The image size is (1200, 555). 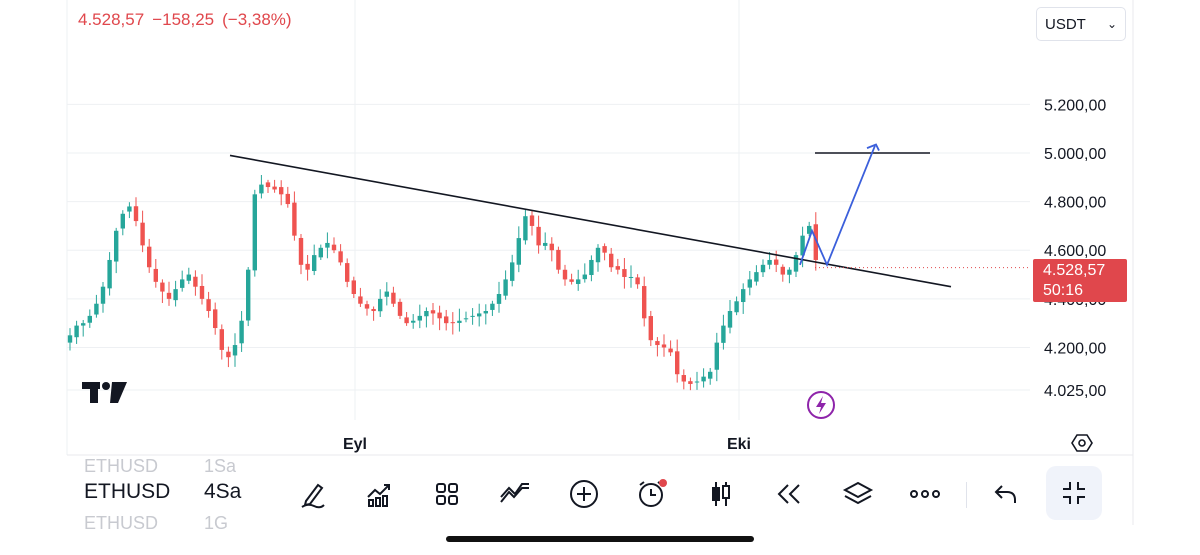 What do you see at coordinates (1075, 203) in the screenshot?
I see `y-tick-label: 4.800,00` at bounding box center [1075, 203].